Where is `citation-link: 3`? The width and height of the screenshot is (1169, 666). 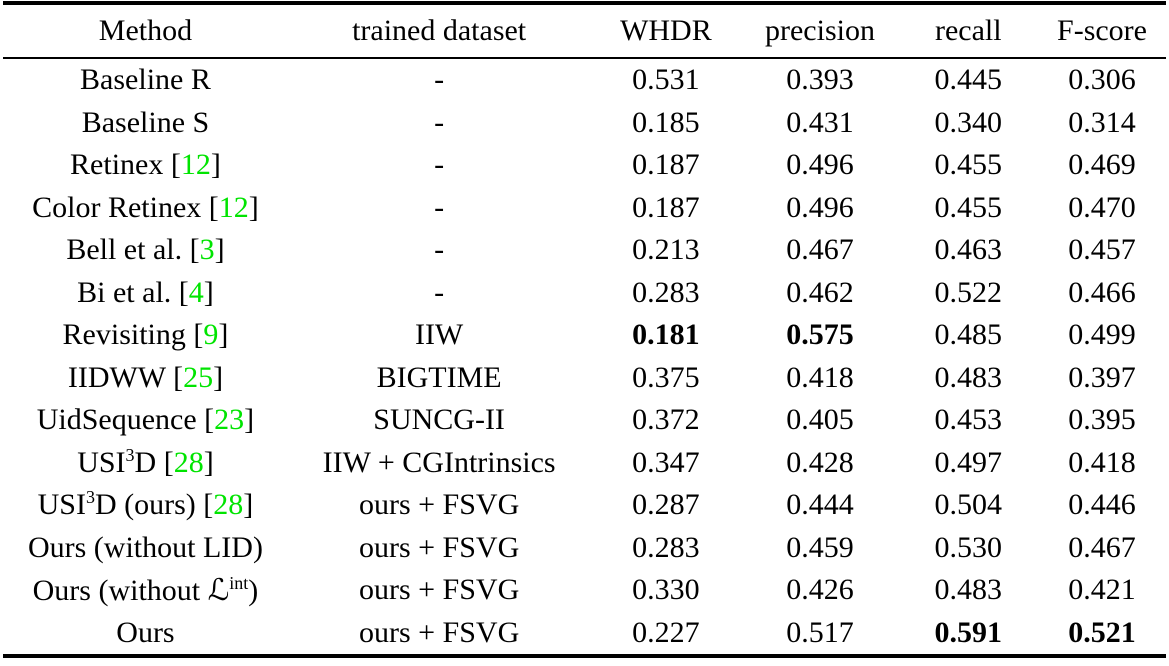 citation-link: 3 is located at coordinates (207, 250).